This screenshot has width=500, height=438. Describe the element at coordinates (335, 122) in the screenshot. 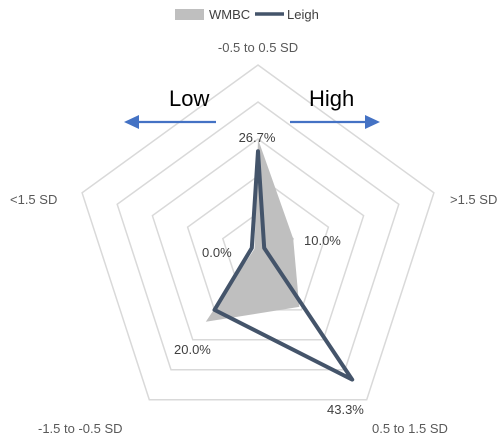

I see `high-arrow` at that location.